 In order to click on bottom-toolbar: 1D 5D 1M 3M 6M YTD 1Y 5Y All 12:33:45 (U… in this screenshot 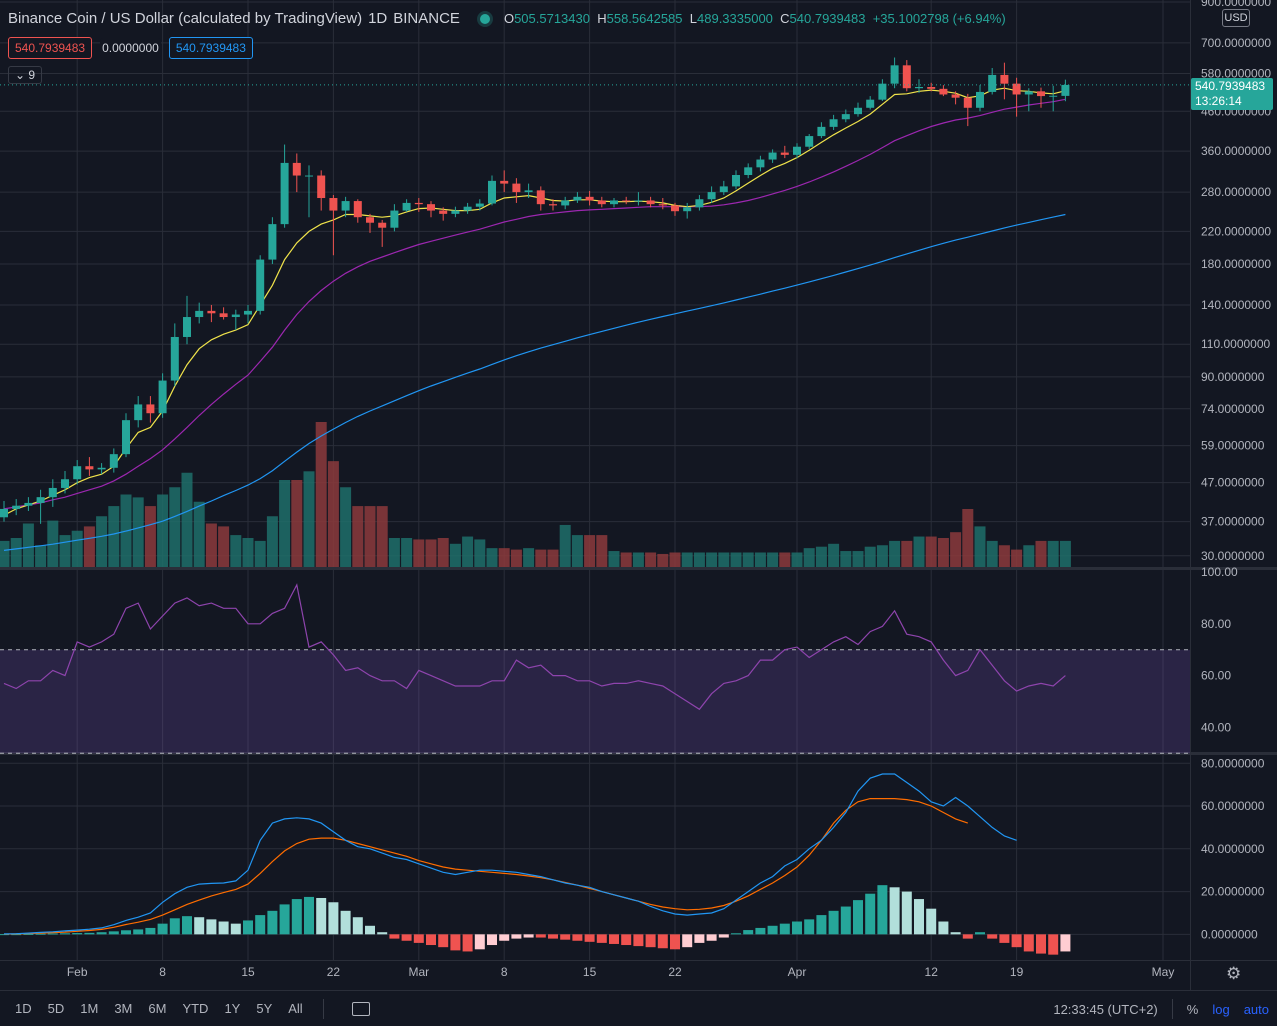, I will do `click(638, 1008)`.